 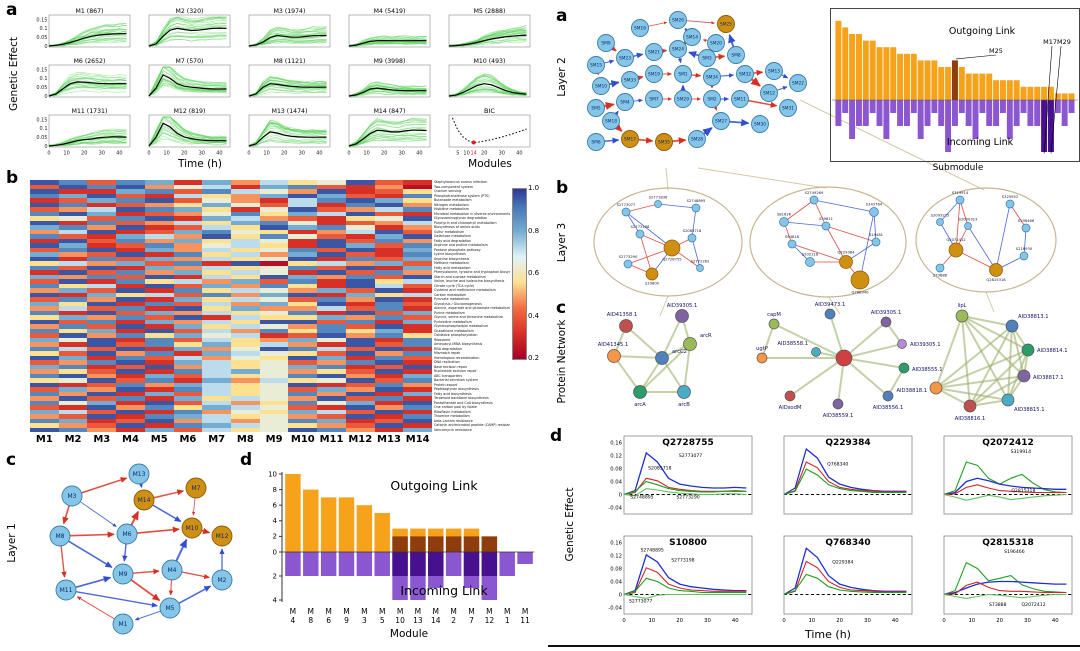 I want to click on network-node-M9, so click(x=123, y=574).